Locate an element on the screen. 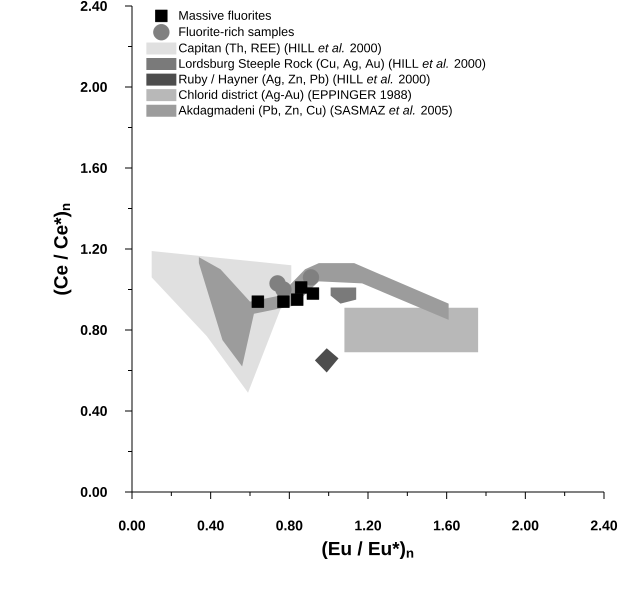 The width and height of the screenshot is (632, 595). x-tick-label: 0.80 is located at coordinates (289, 525).